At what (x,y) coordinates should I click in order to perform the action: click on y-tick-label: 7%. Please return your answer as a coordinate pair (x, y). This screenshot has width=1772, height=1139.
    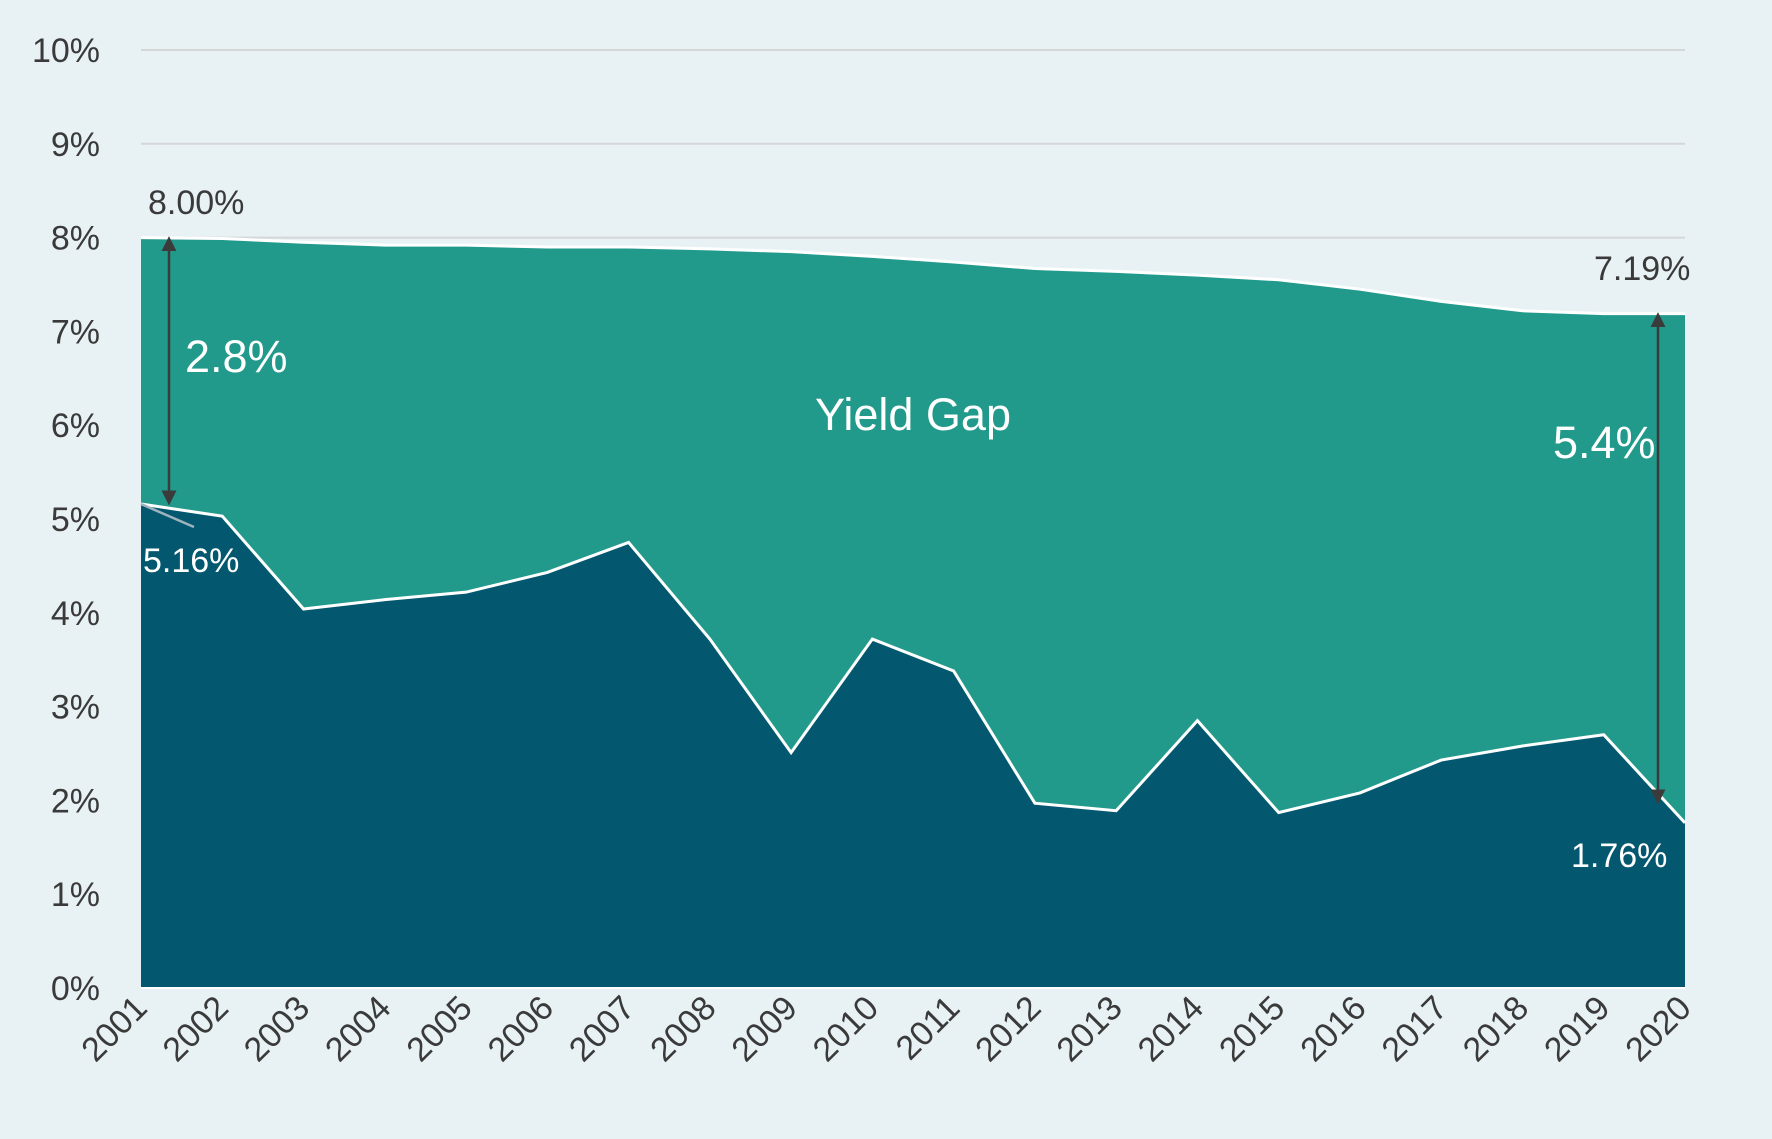
    Looking at the image, I should click on (75, 332).